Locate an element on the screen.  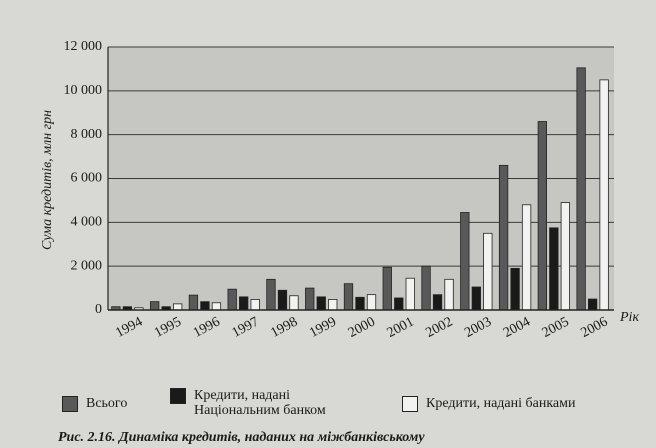
x-tick-label: 2005 is located at coordinates (556, 328).